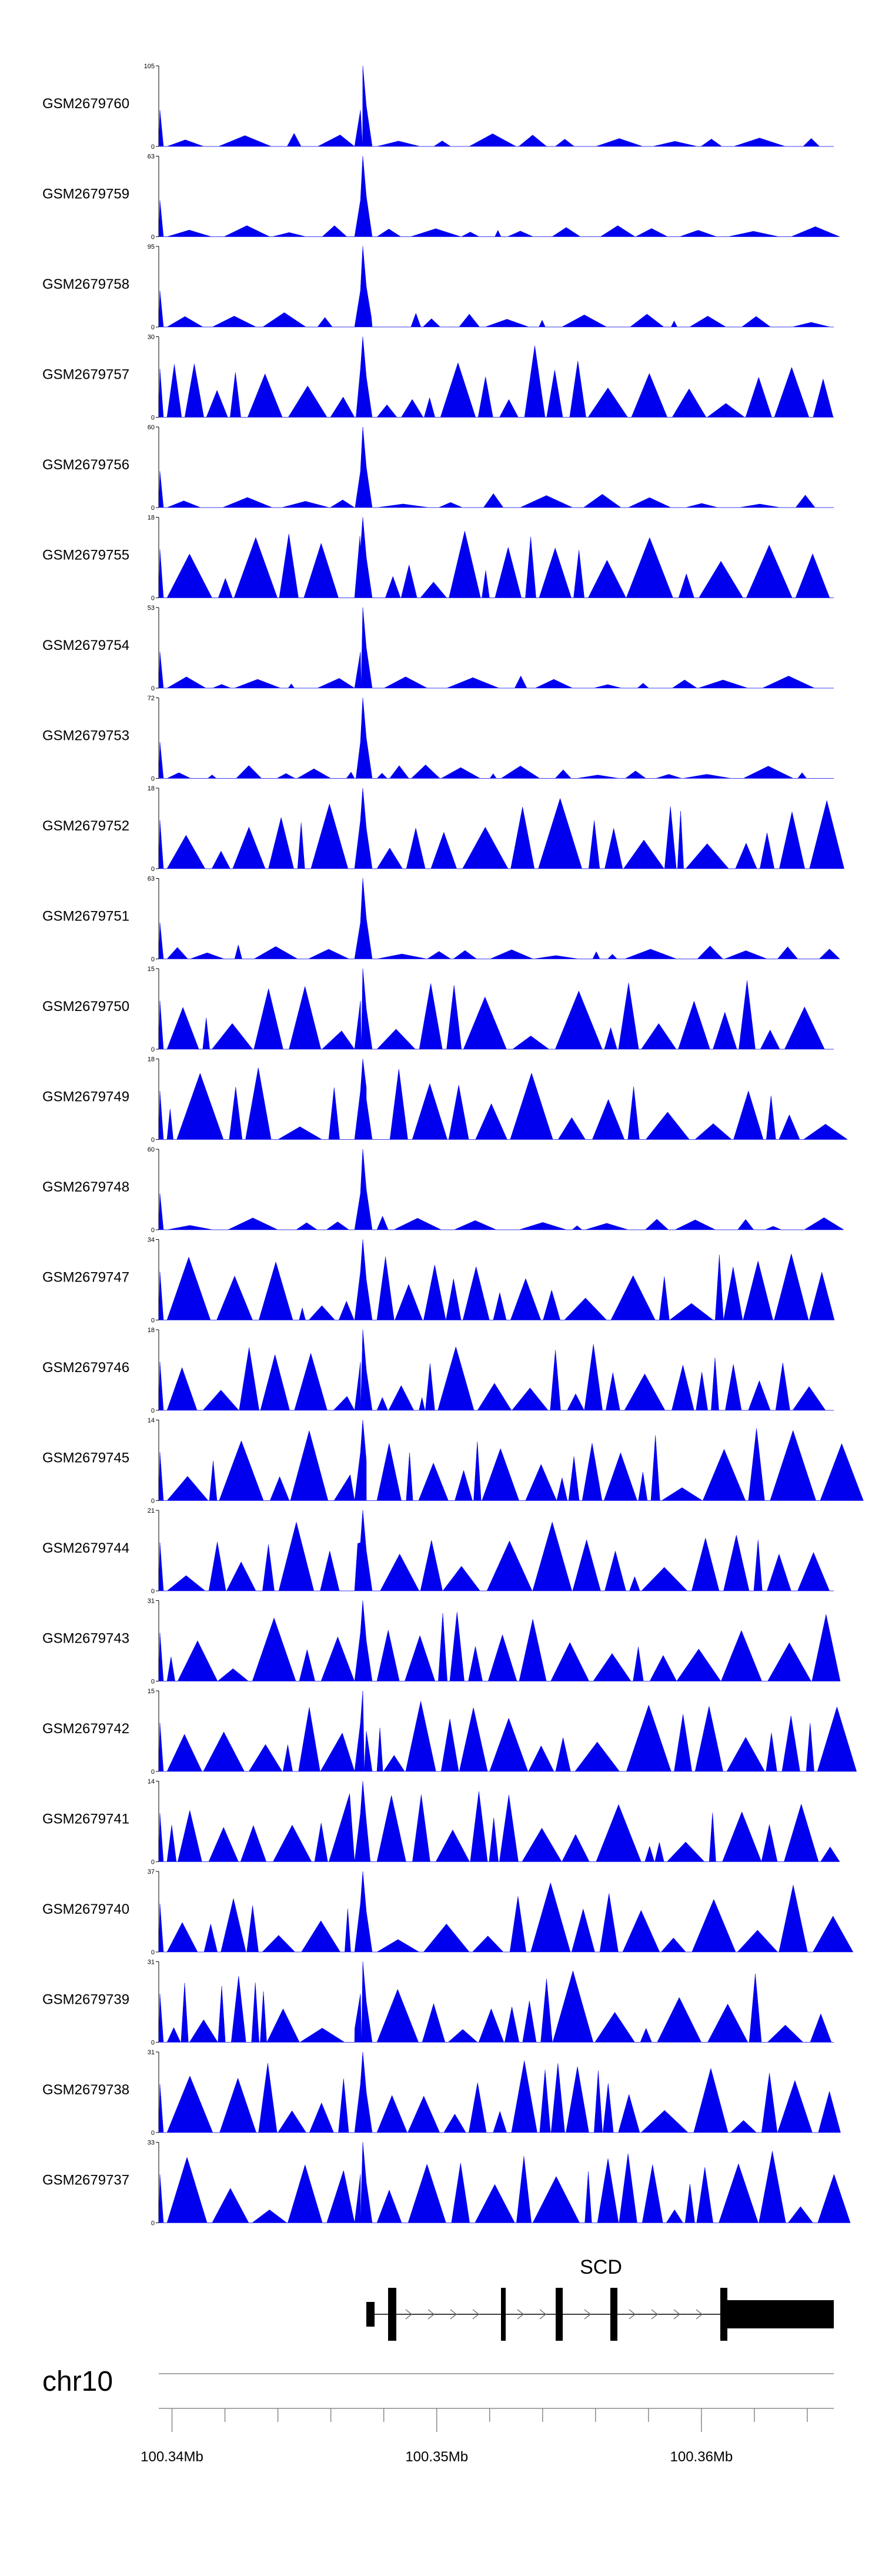 Image resolution: width=882 pixels, height=2576 pixels. I want to click on track-GSM2679757: GSM2679757 30 0, so click(438, 378).